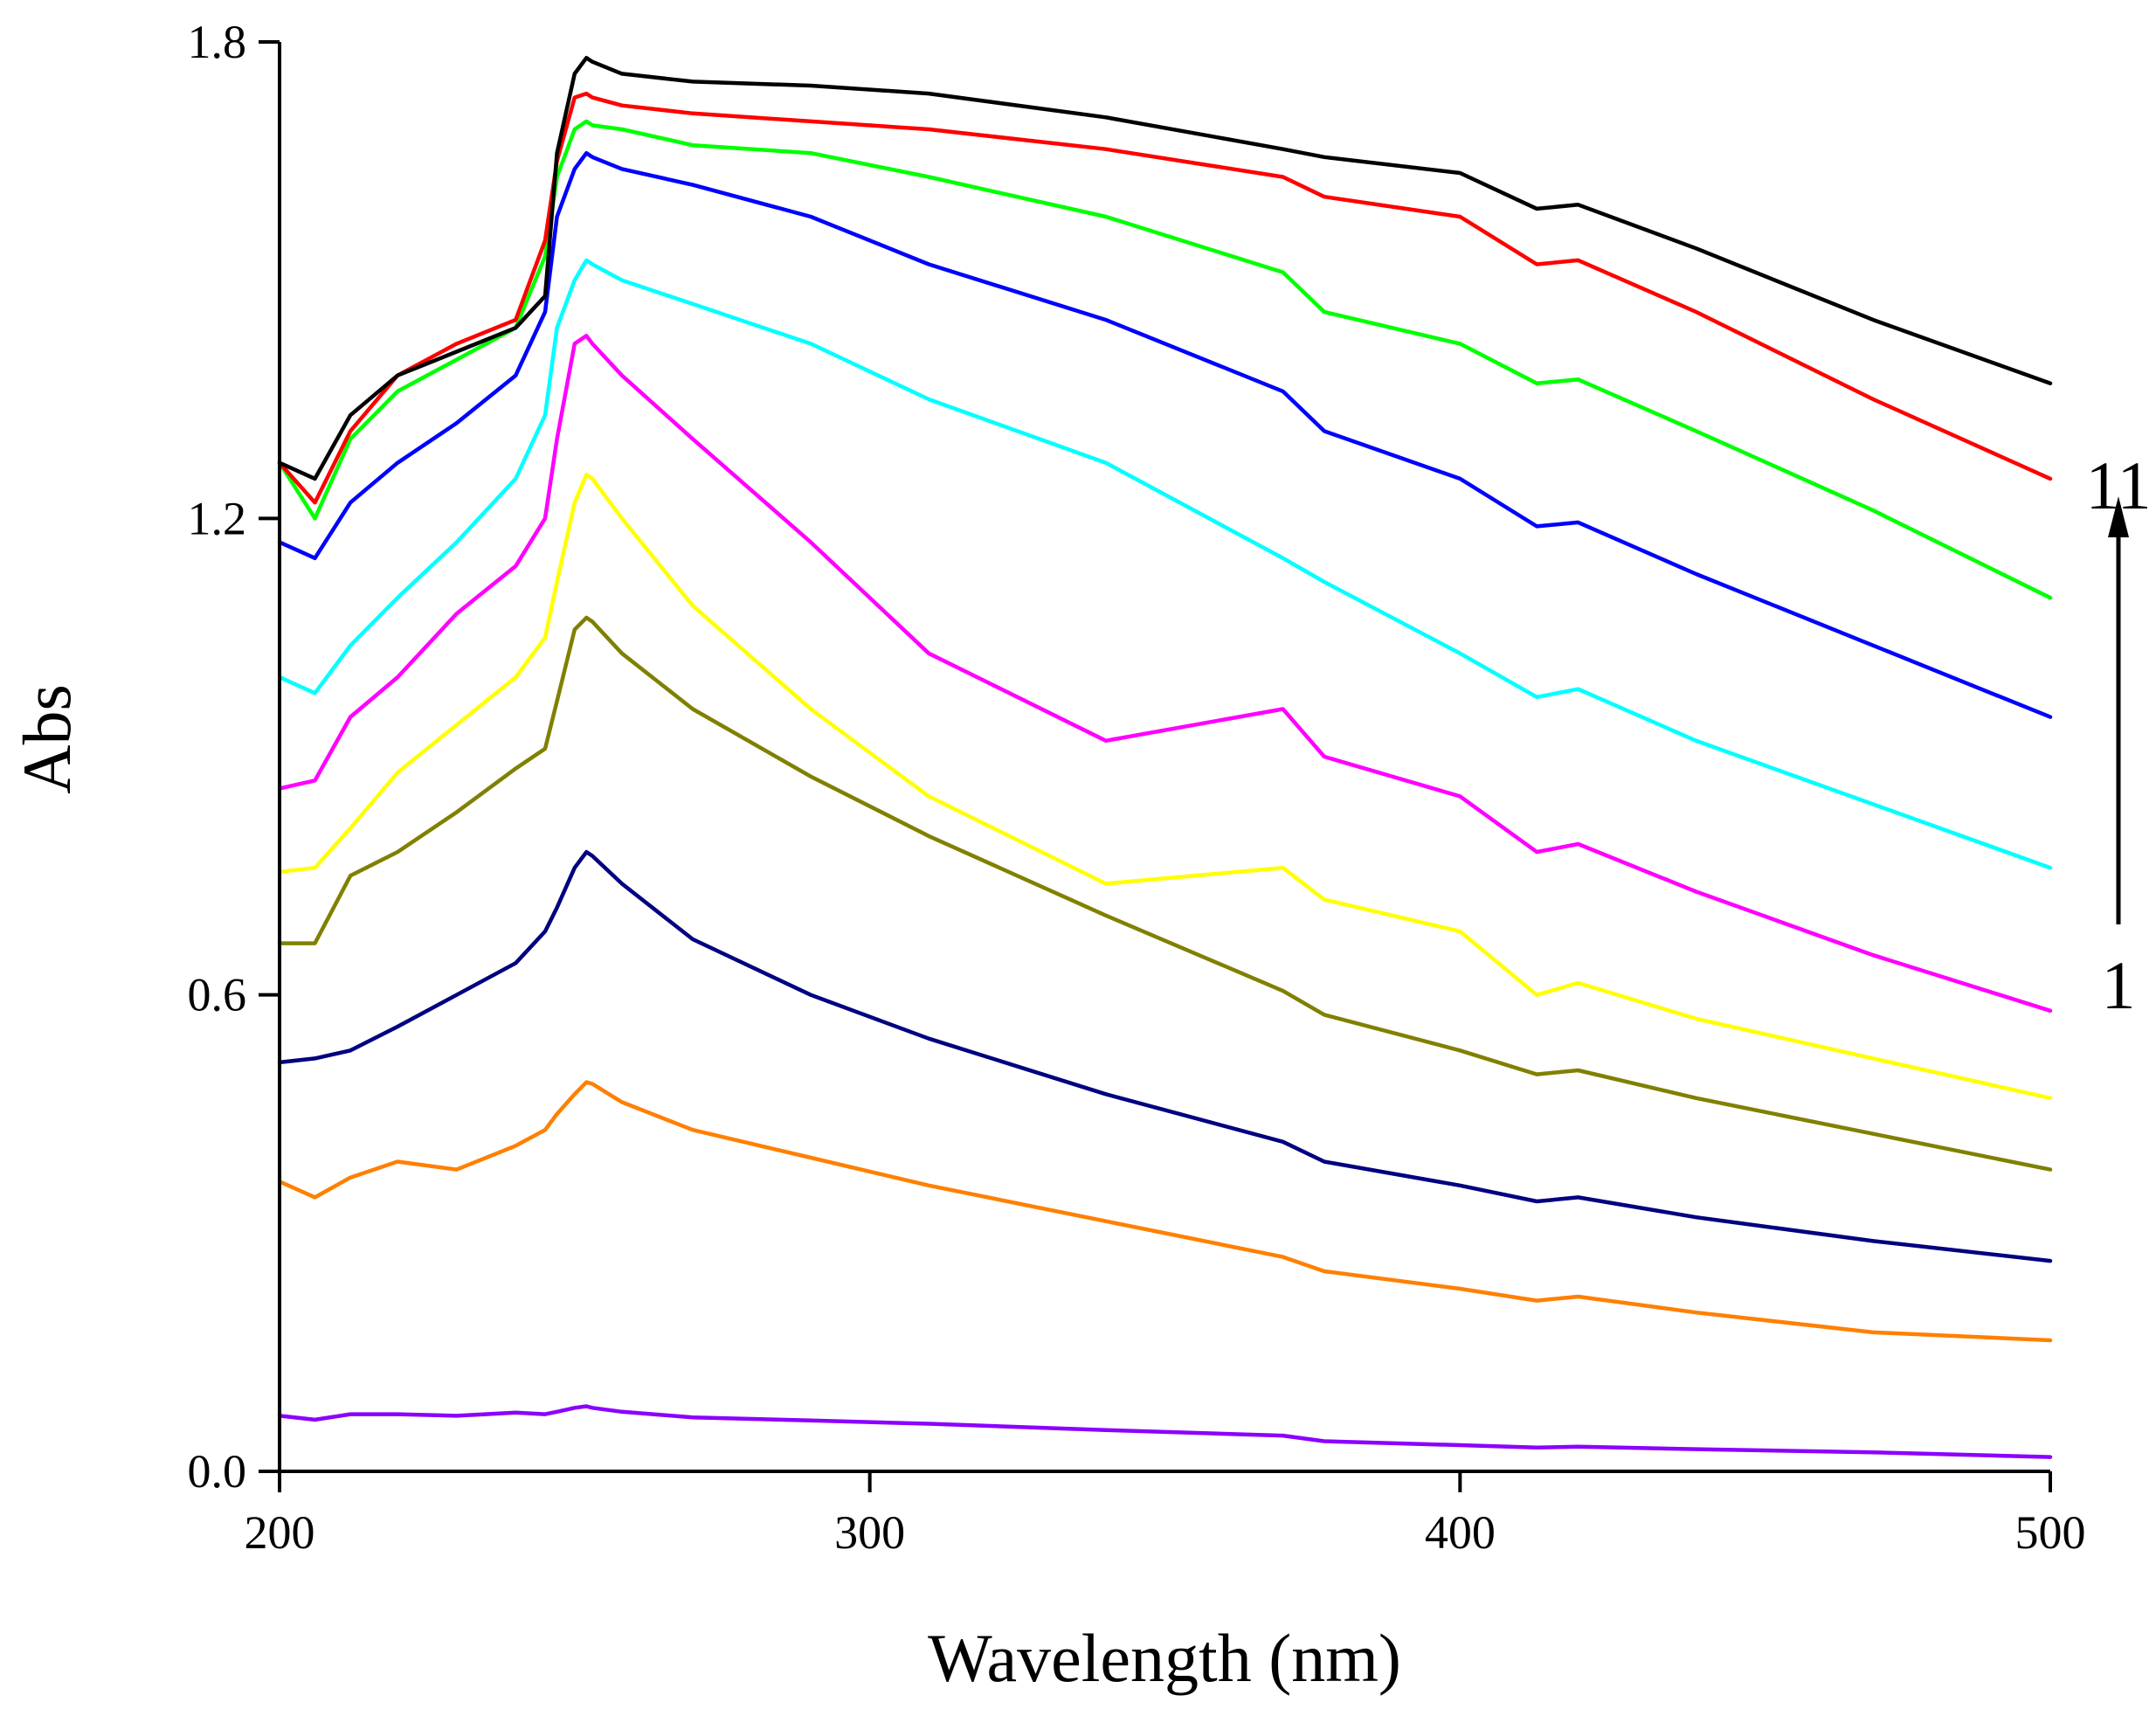  Describe the element at coordinates (234, 757) in the screenshot. I see `y-ticks: 0.0 0.6 1.2 1.8` at that location.